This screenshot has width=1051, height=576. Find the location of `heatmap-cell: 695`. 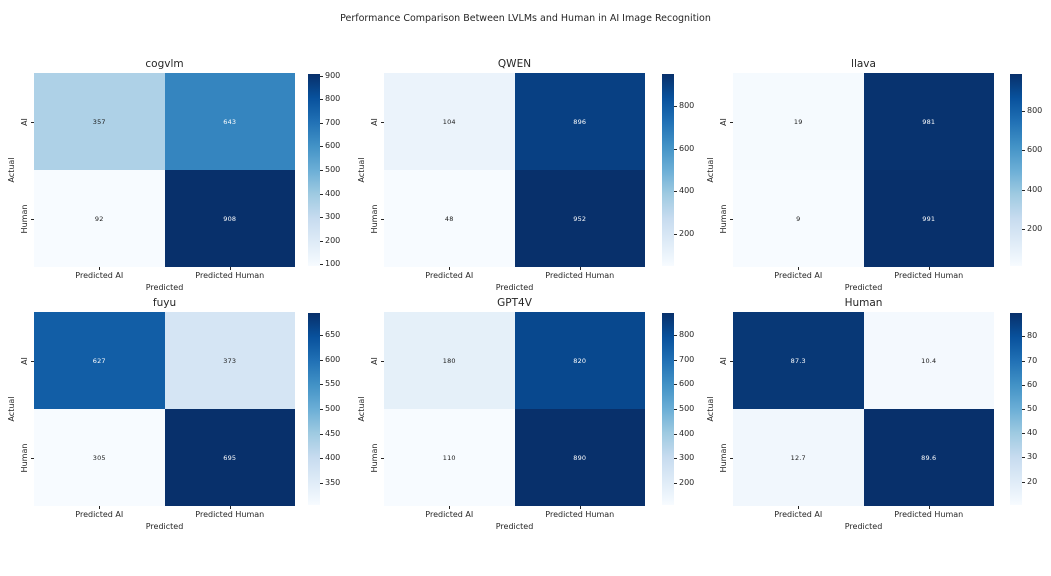

heatmap-cell: 695 is located at coordinates (229, 457).